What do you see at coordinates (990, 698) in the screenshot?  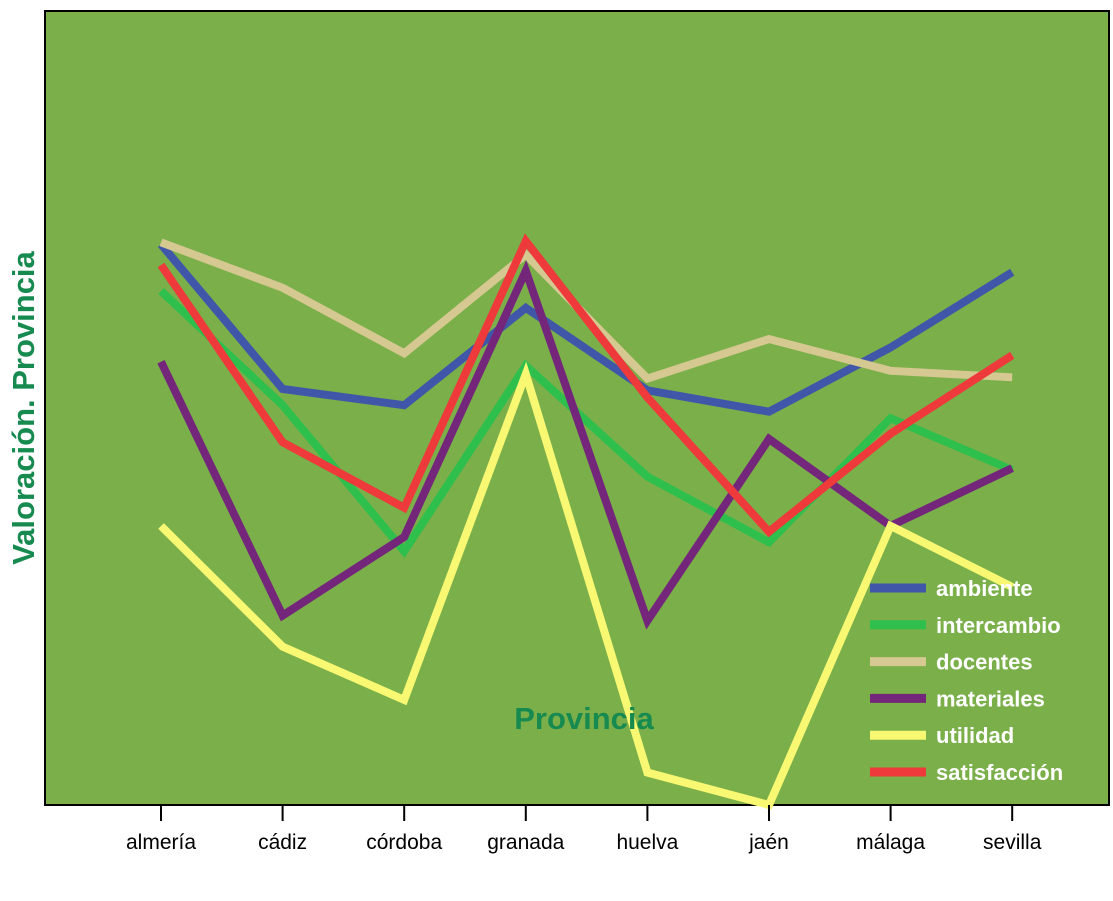 I see `legend-label-materiales: materiales` at bounding box center [990, 698].